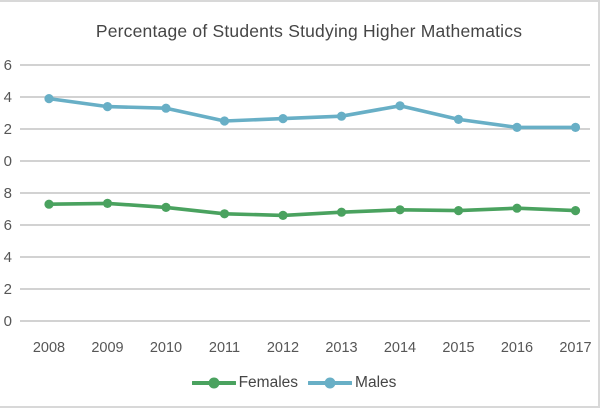 The width and height of the screenshot is (600, 410). I want to click on males-point-2012, so click(283, 119).